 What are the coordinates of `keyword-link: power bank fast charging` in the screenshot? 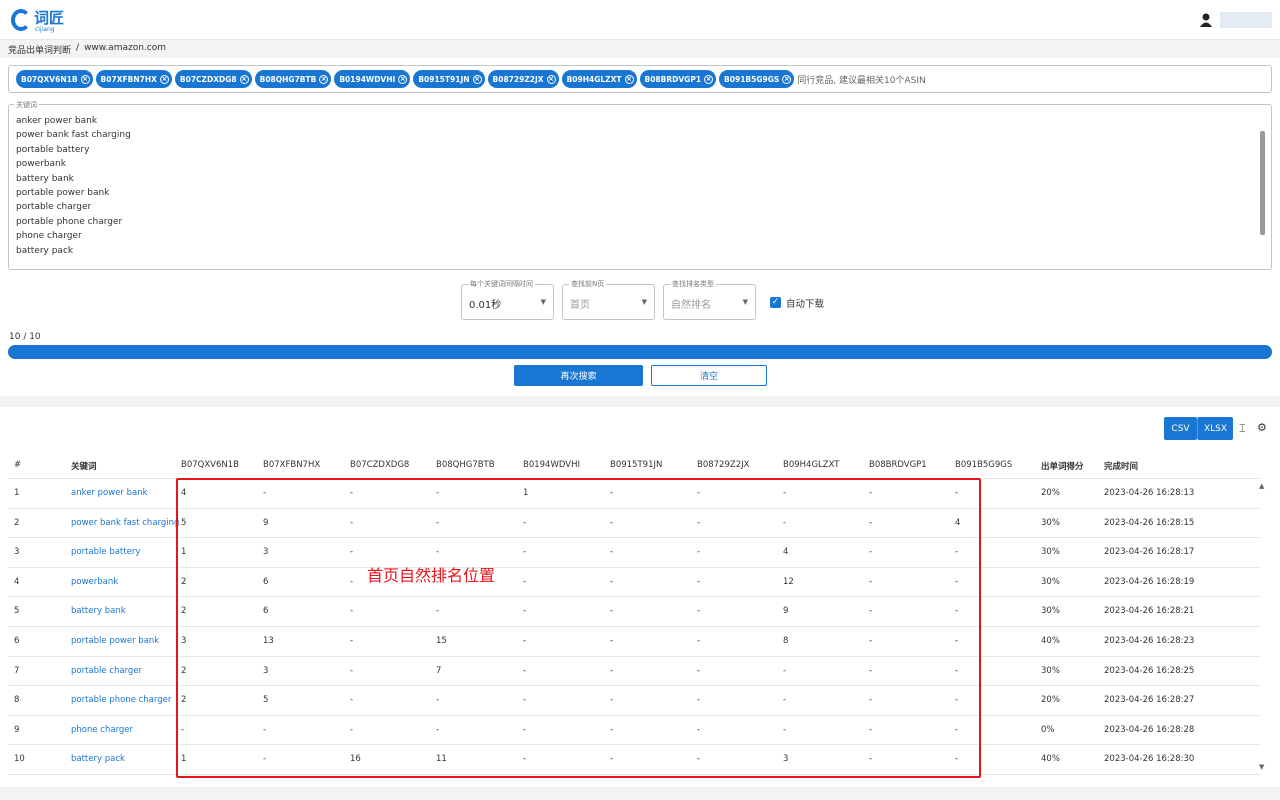 It's located at (125, 522).